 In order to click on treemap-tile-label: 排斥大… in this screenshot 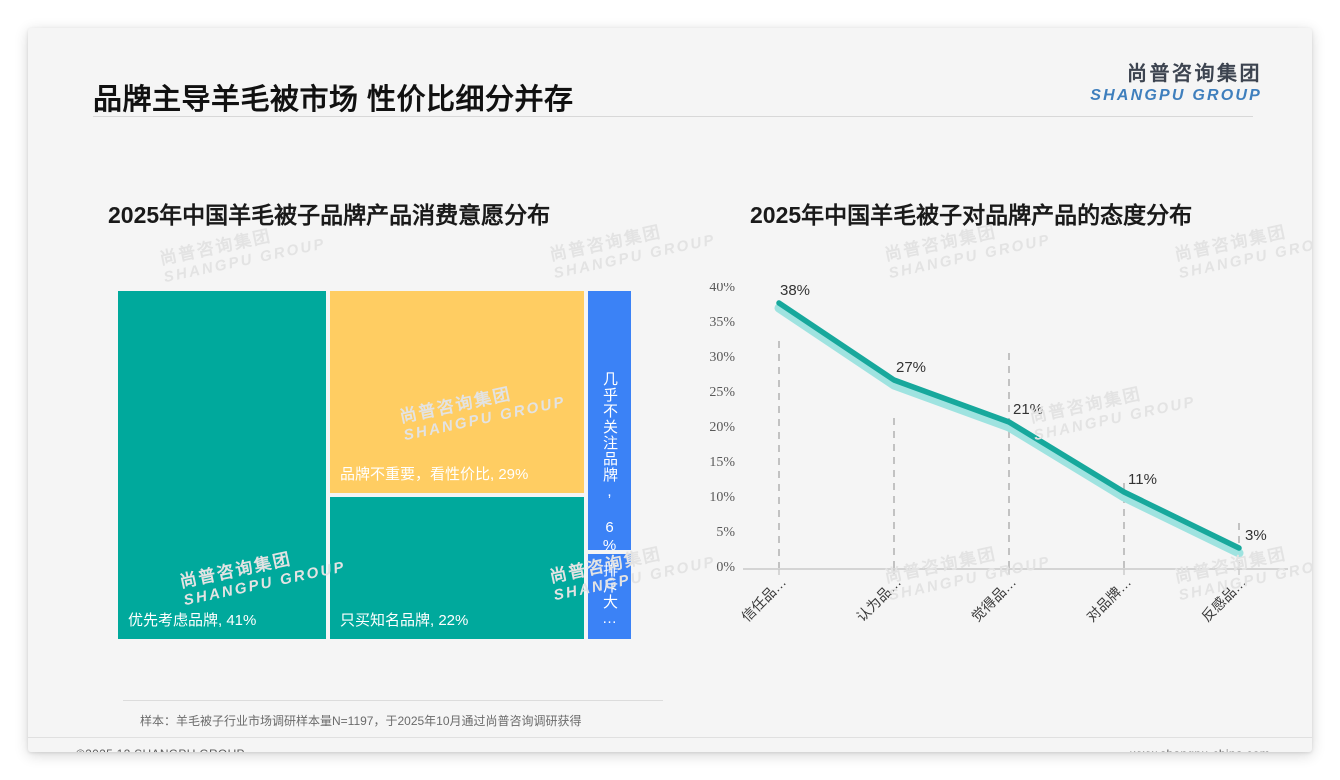, I will do `click(609, 595)`.